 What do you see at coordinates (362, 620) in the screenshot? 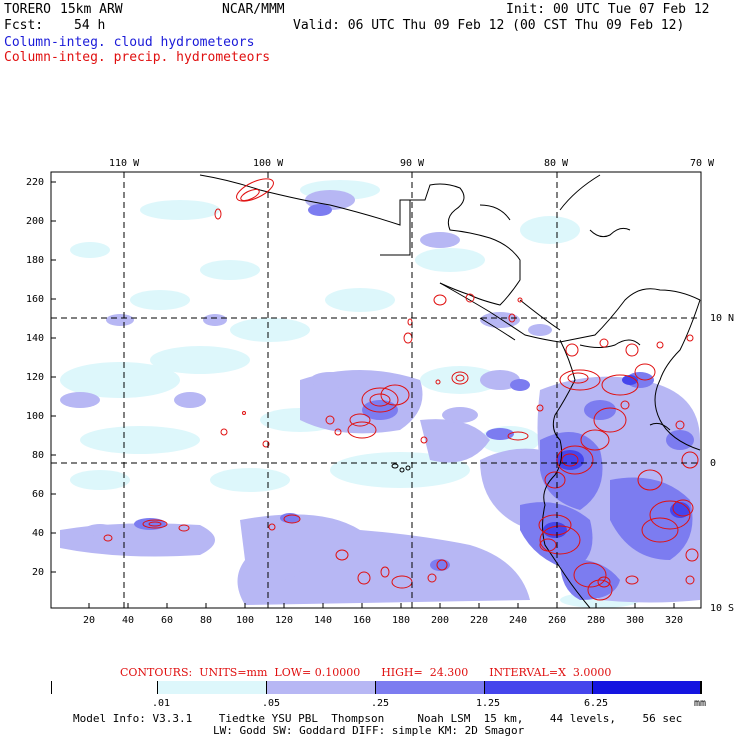
I see `x-tick-label: 160` at bounding box center [362, 620].